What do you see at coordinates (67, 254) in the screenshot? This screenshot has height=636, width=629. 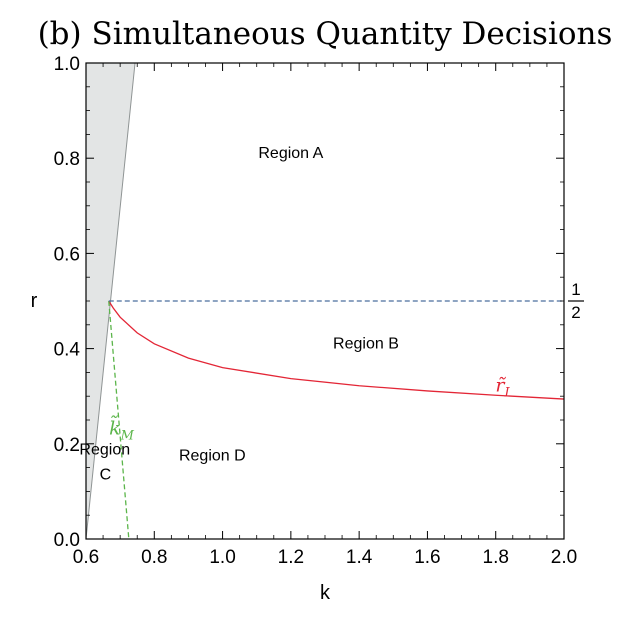 I see `y-tick-label: 0.6` at bounding box center [67, 254].